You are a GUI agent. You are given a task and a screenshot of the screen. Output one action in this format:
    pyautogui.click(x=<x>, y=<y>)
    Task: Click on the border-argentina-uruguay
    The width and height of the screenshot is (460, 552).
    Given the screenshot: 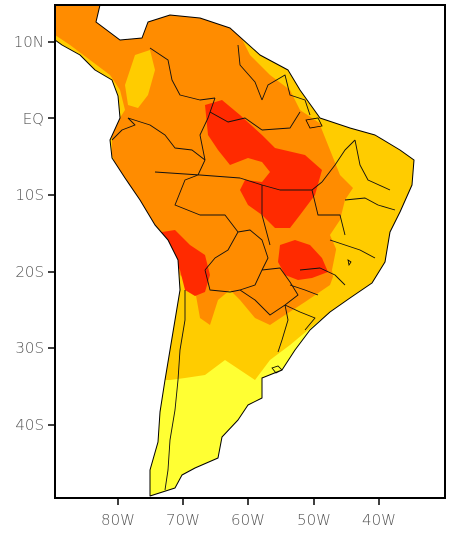 What is the action you would take?
    pyautogui.click(x=283, y=328)
    